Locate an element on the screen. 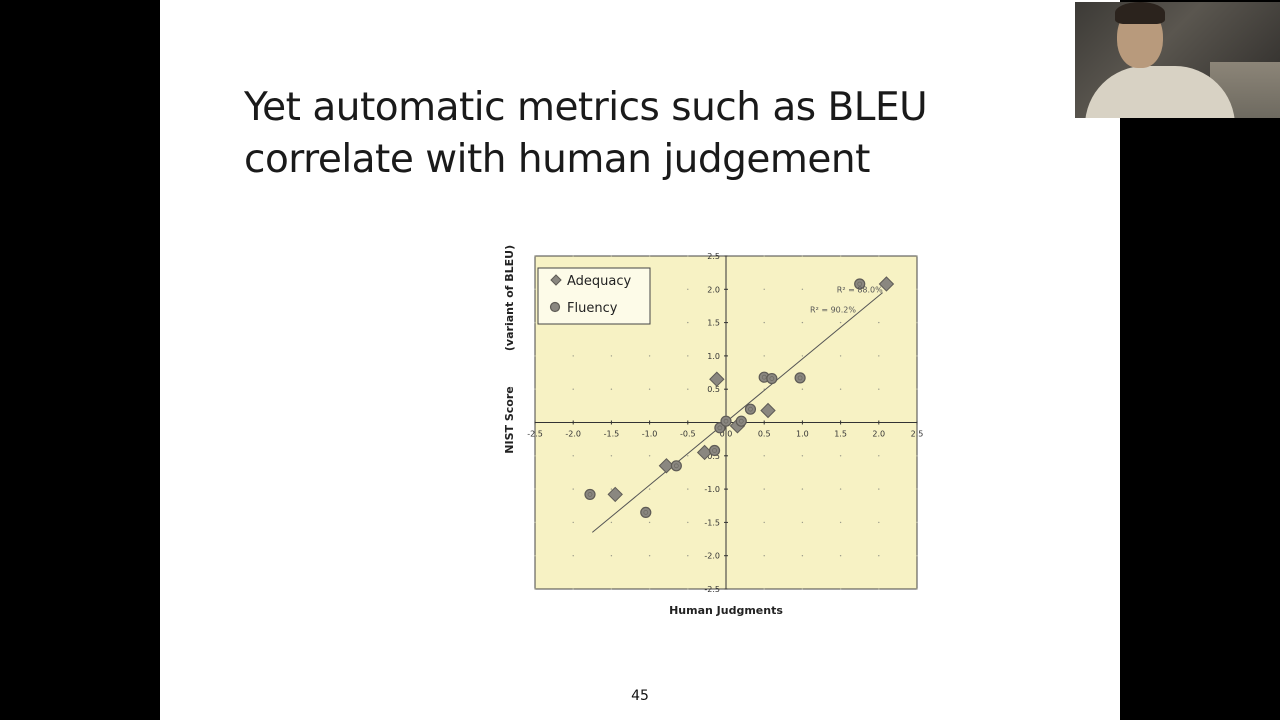 This screenshot has height=720, width=1280. webcam-person-hair is located at coordinates (1140, 13).